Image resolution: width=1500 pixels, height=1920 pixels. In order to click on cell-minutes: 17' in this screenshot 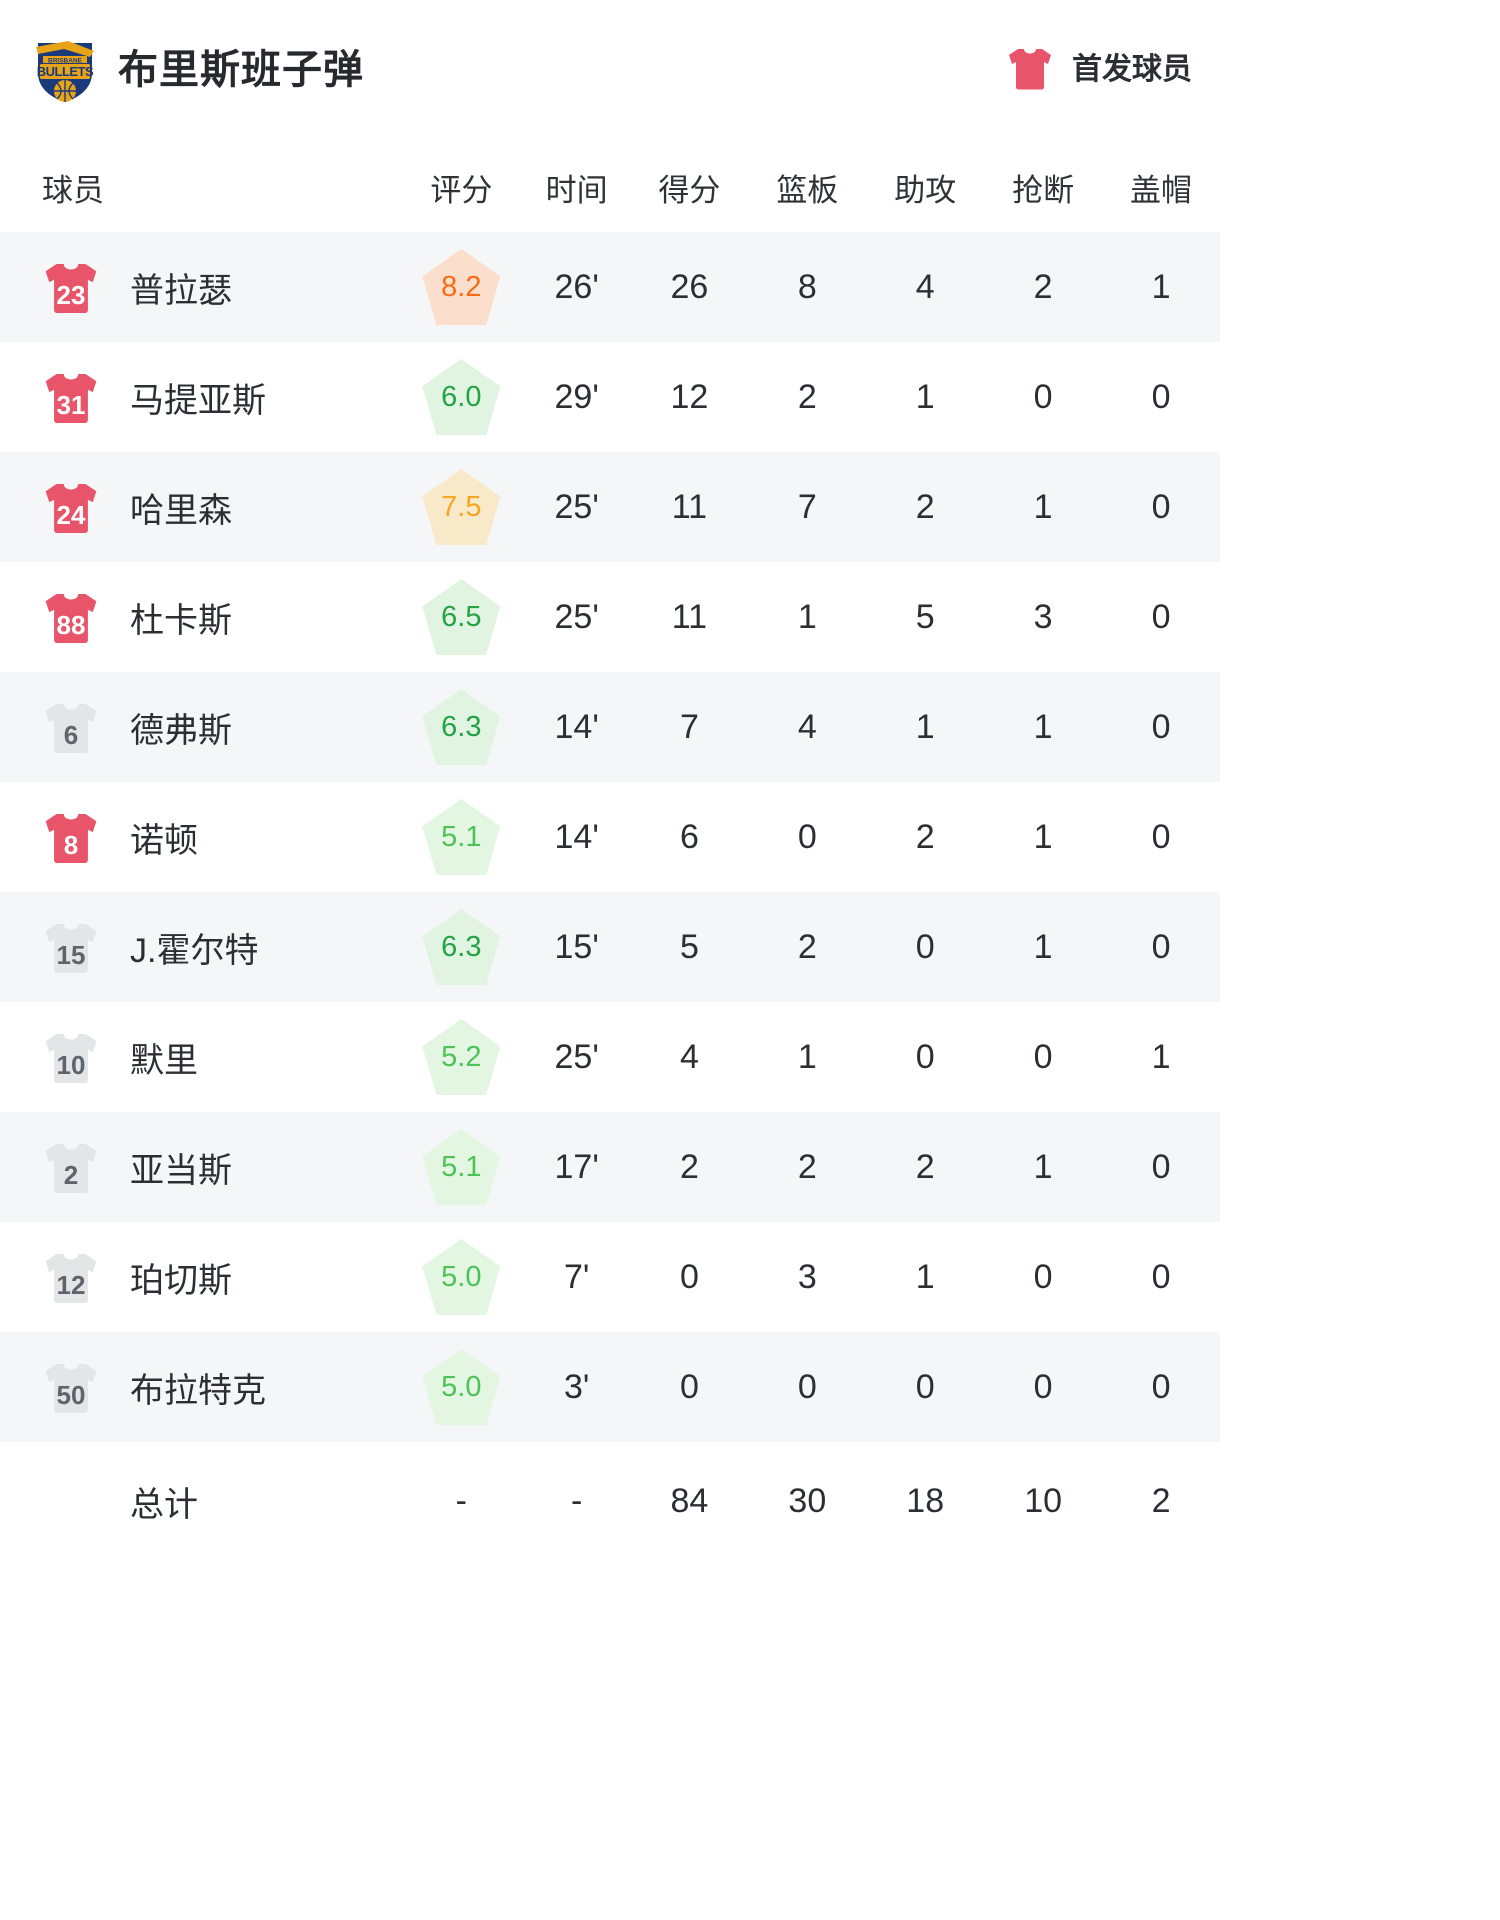, I will do `click(576, 1166)`.